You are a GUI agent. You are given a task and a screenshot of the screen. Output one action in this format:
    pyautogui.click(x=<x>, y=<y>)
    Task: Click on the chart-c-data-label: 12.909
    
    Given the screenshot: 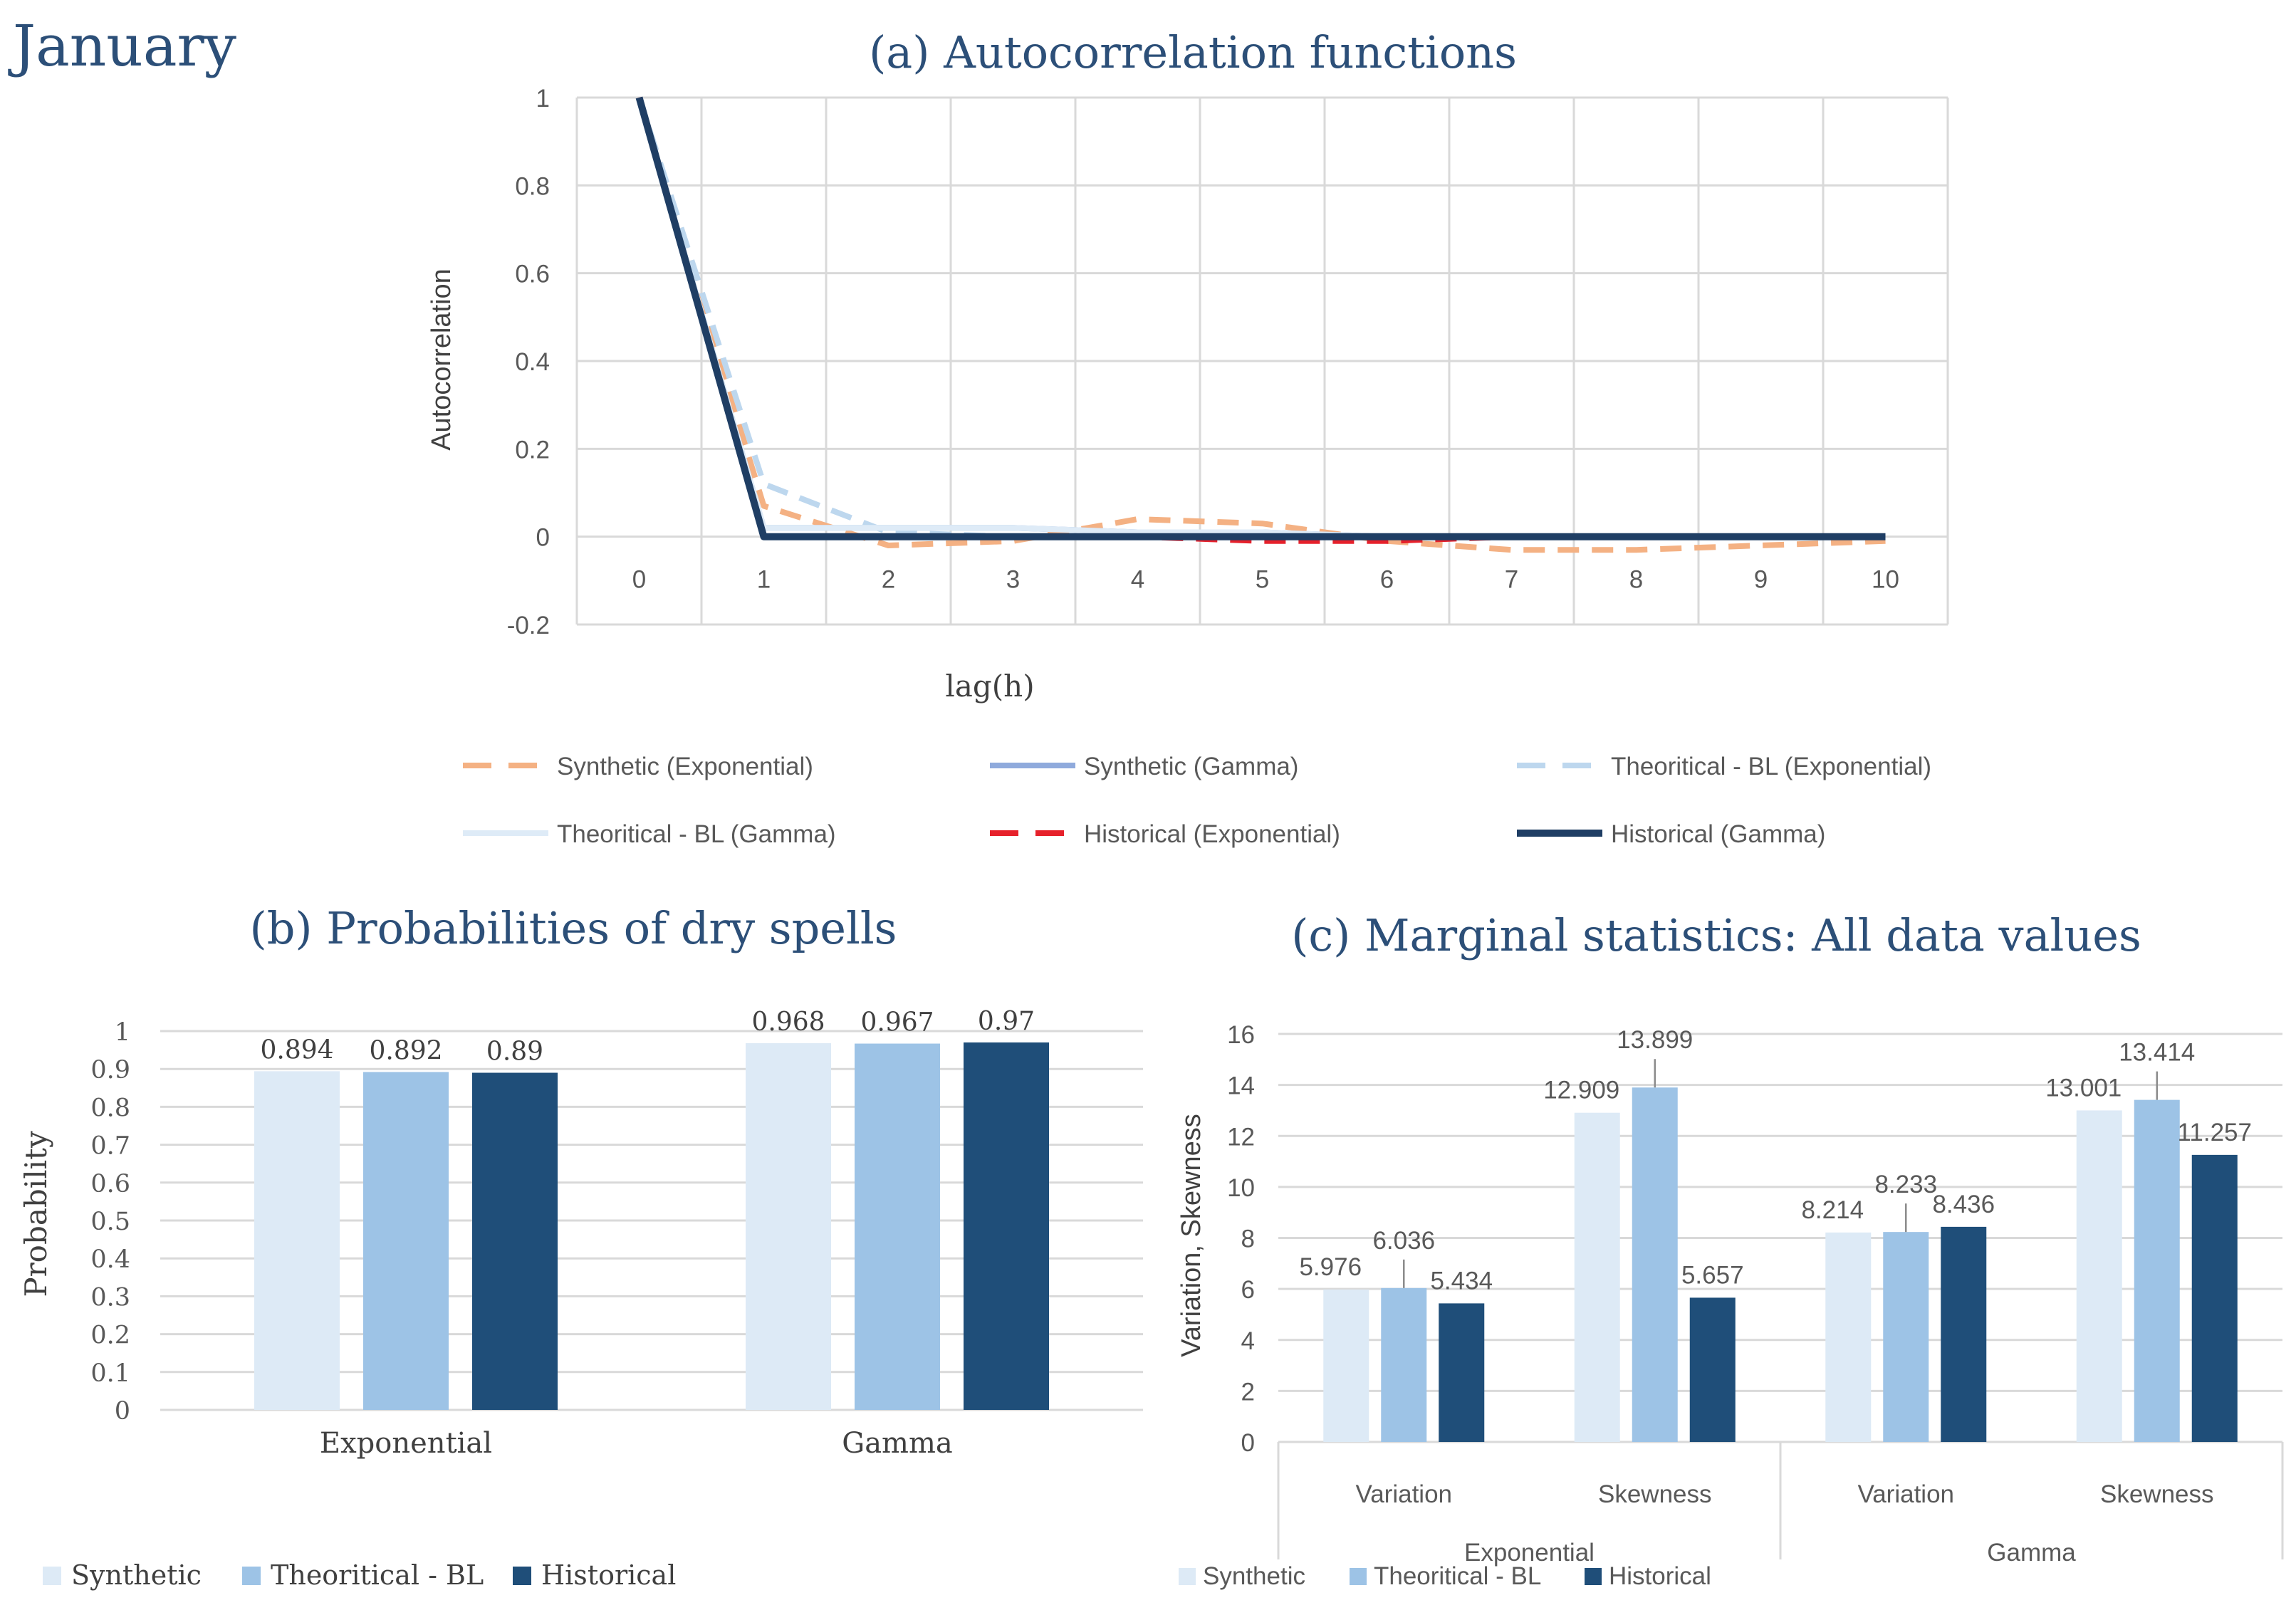 What is the action you would take?
    pyautogui.click(x=1581, y=1090)
    